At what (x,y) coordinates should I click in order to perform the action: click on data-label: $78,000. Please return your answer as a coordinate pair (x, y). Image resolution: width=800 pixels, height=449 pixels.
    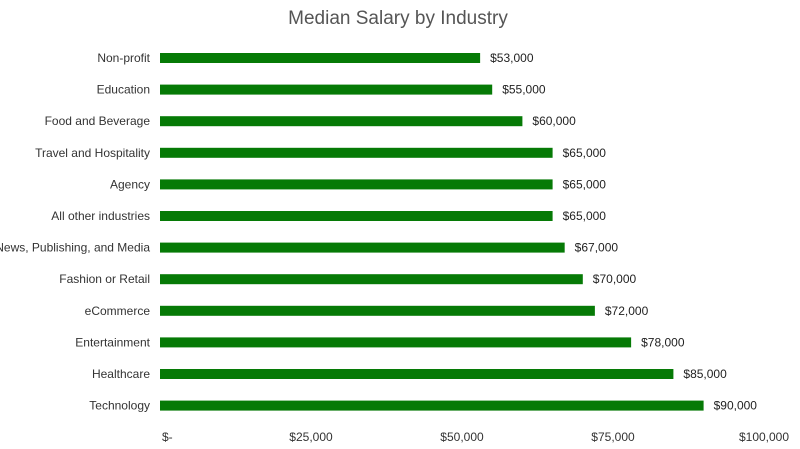
    Looking at the image, I should click on (663, 342).